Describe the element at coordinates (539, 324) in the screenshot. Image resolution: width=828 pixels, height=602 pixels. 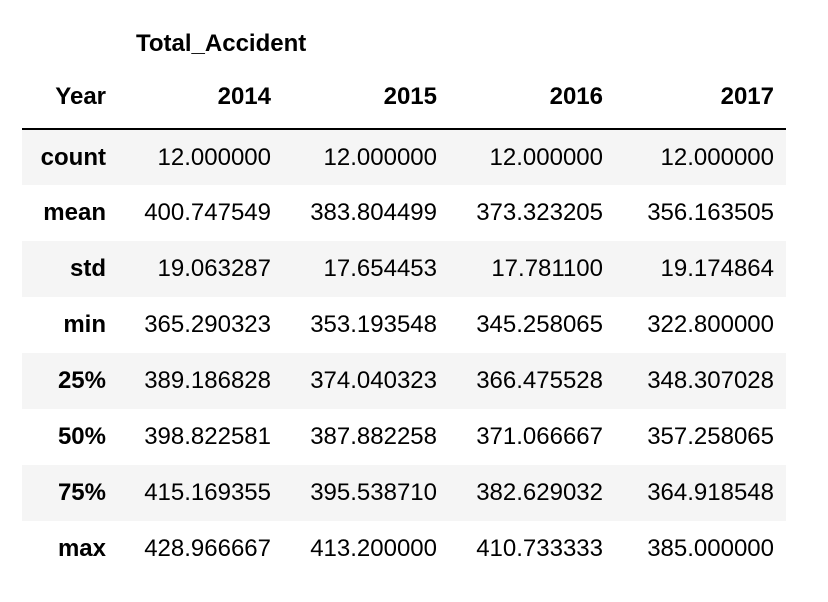
I see `table-cell: 345.258065` at that location.